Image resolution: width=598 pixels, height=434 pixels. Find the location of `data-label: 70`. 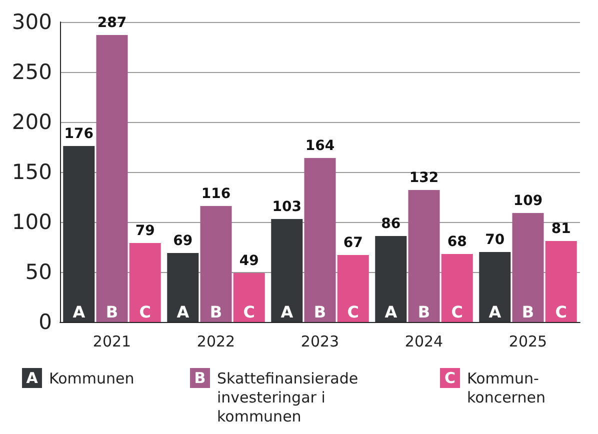

data-label: 70 is located at coordinates (495, 240).